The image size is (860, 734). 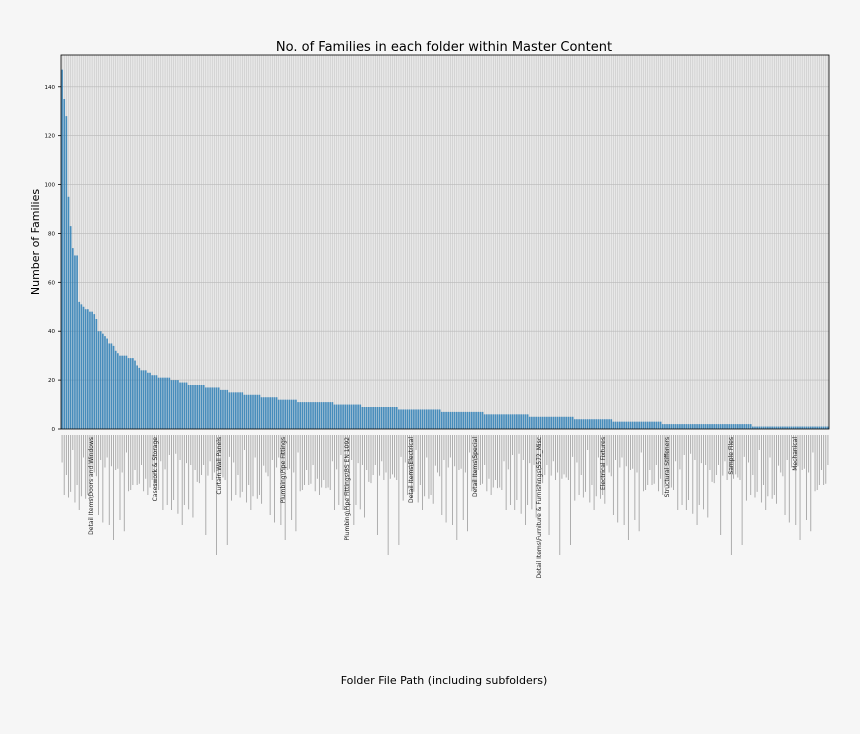 What do you see at coordinates (35, 242) in the screenshot?
I see `y-axis-label: Number of Families` at bounding box center [35, 242].